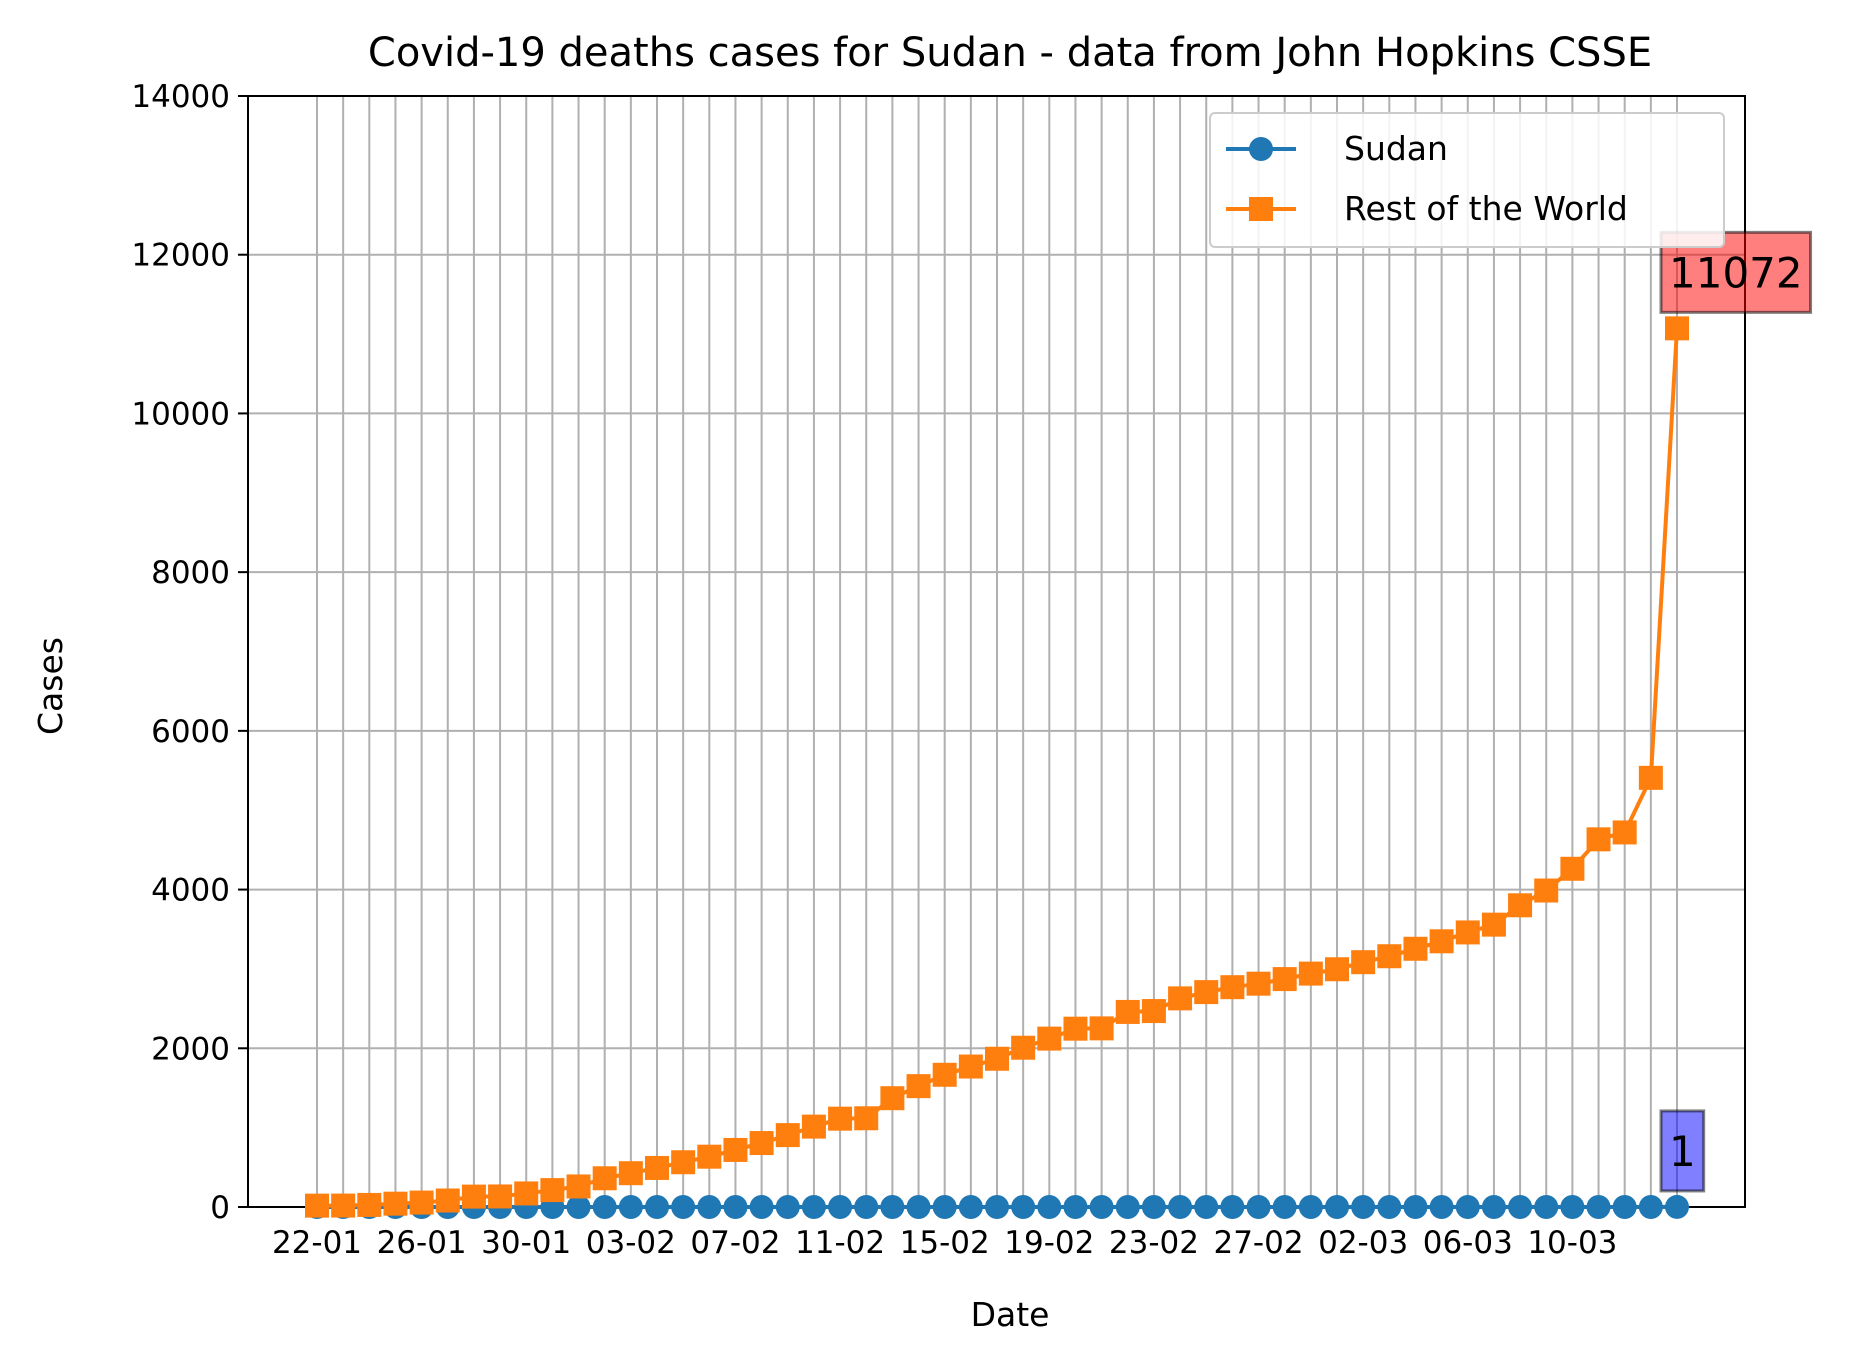 This screenshot has width=1857, height=1357. I want to click on x-tick-label: 03-02, so click(631, 1243).